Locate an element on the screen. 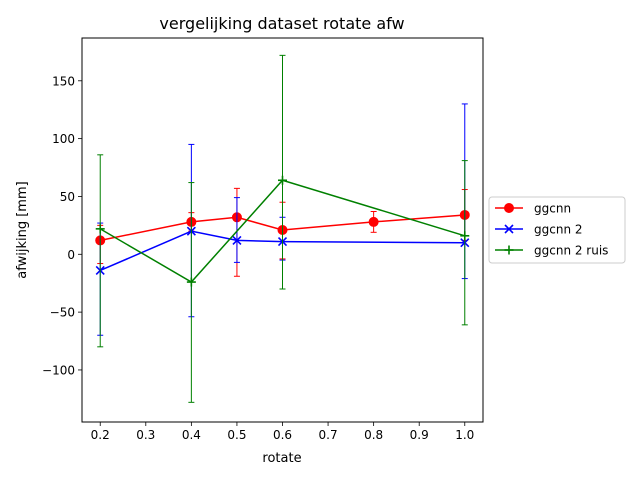  x-tick-label: 0.2 is located at coordinates (100, 435).